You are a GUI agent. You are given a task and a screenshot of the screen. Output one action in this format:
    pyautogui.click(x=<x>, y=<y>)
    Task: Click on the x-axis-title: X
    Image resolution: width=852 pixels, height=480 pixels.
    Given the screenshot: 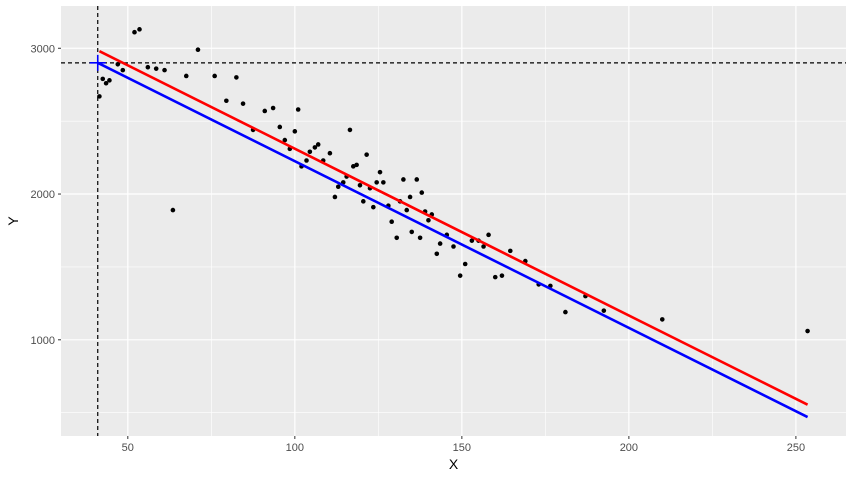 What is the action you would take?
    pyautogui.click(x=454, y=464)
    